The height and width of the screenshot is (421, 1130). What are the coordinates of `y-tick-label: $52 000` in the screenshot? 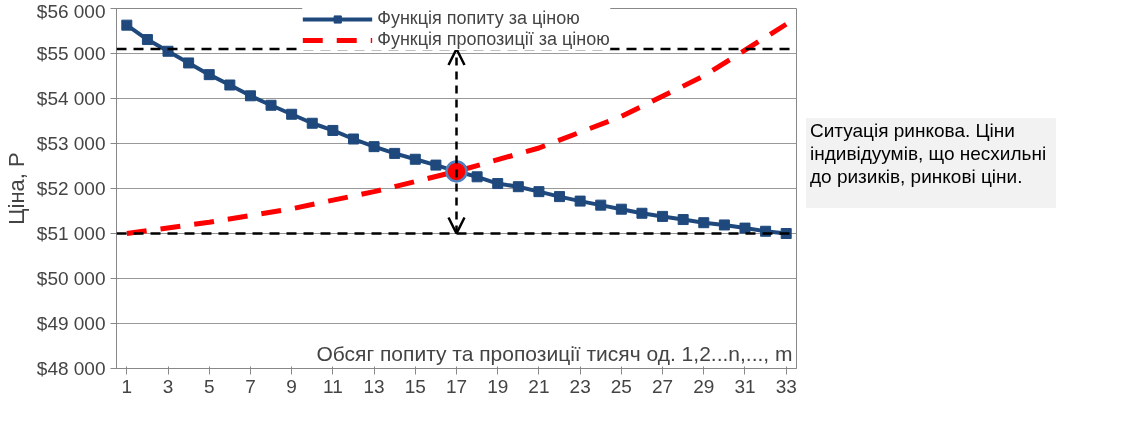 It's located at (71, 188).